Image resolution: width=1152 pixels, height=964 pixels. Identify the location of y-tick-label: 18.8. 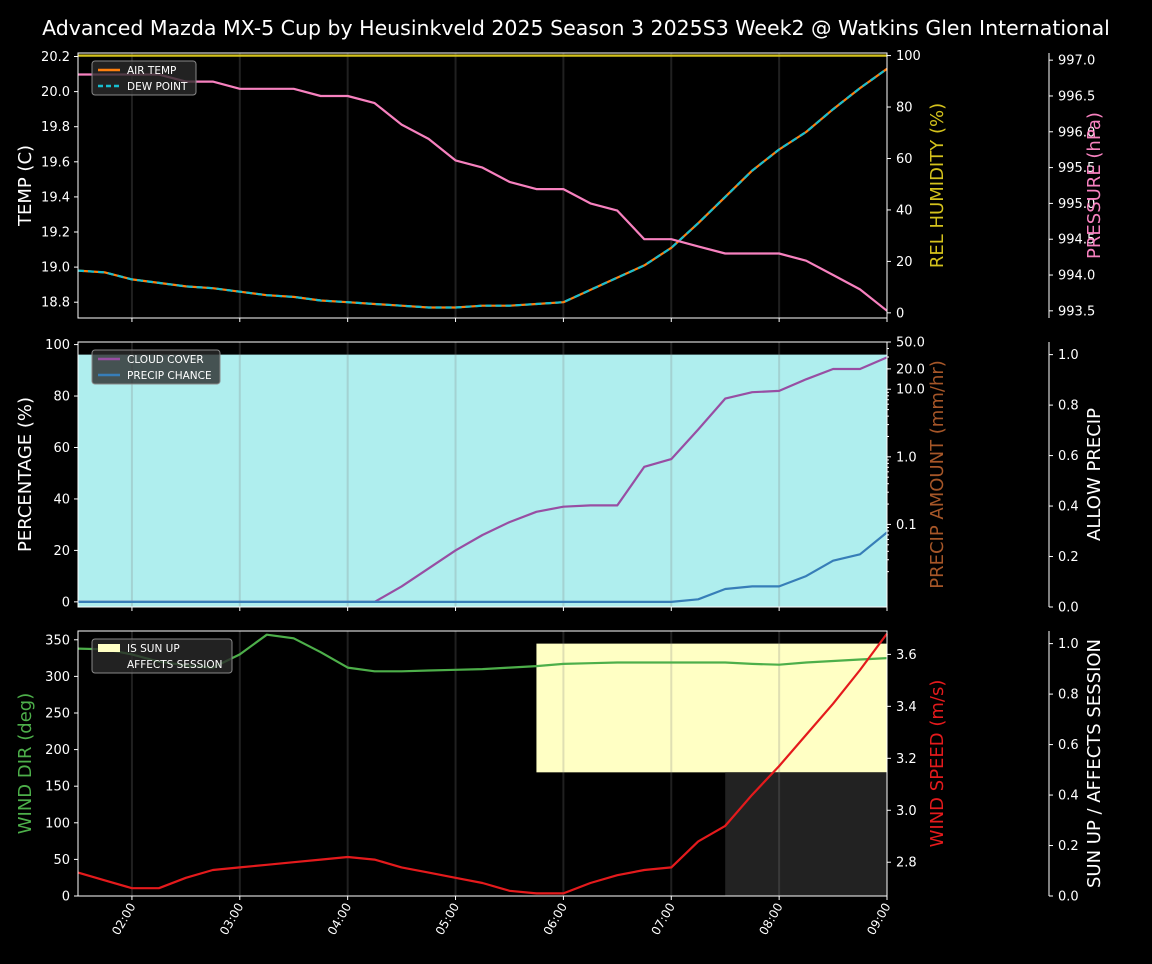
(55, 303).